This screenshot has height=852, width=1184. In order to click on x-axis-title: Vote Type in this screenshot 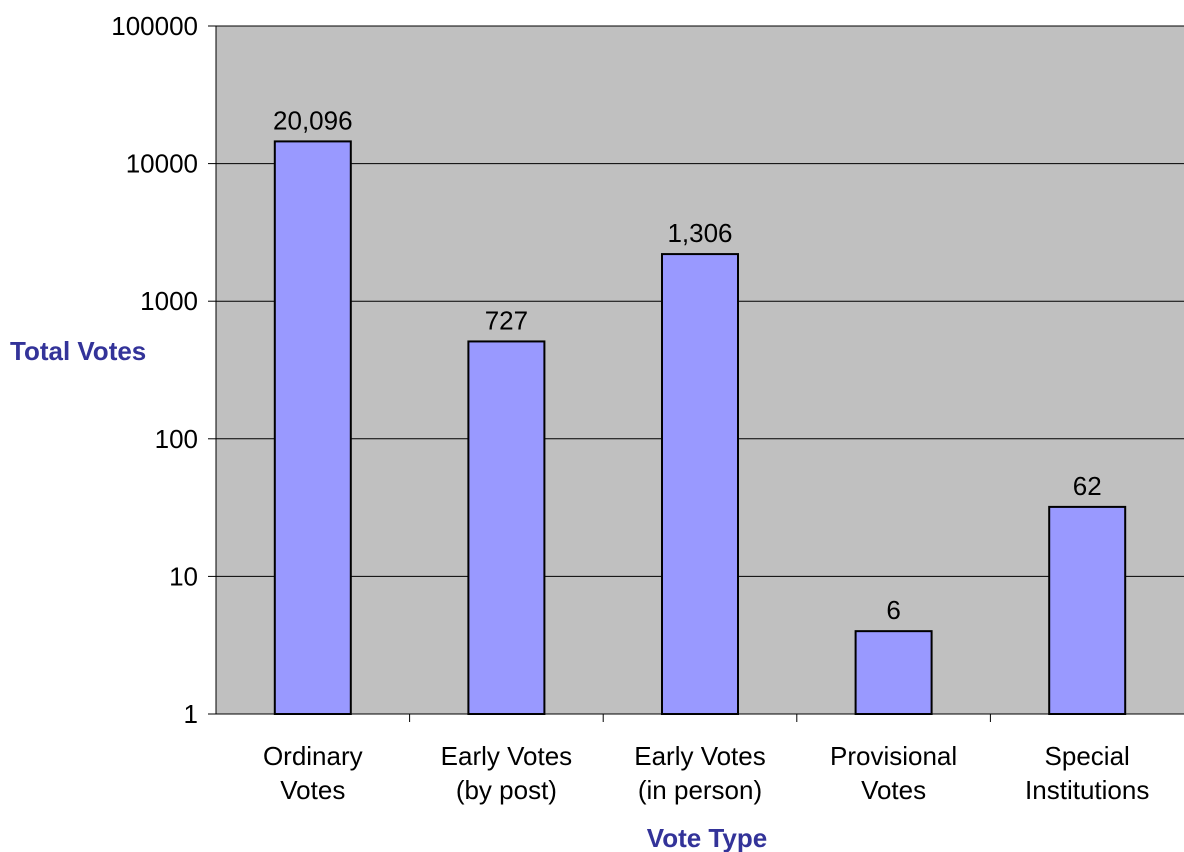, I will do `click(707, 837)`.